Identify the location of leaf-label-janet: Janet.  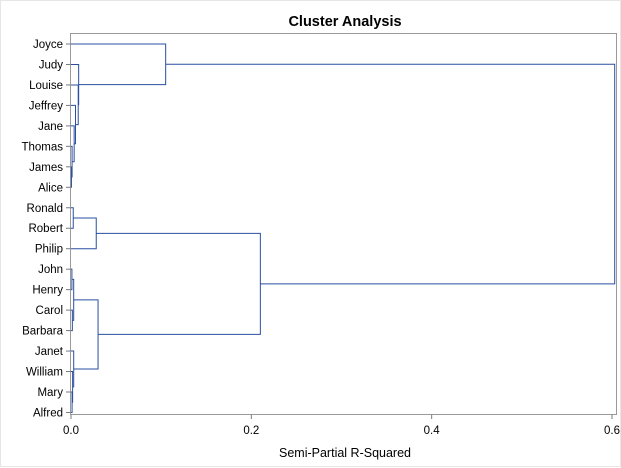
(49, 352).